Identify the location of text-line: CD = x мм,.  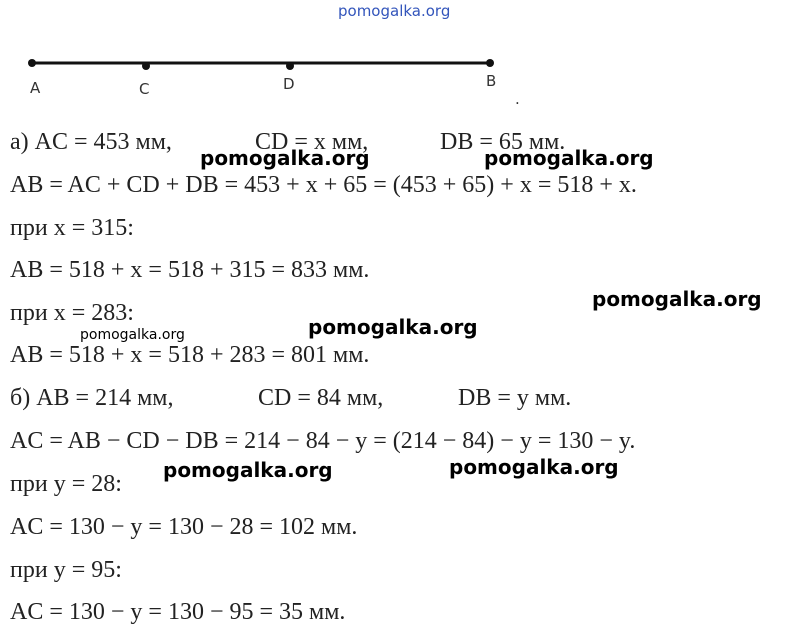
(312, 142).